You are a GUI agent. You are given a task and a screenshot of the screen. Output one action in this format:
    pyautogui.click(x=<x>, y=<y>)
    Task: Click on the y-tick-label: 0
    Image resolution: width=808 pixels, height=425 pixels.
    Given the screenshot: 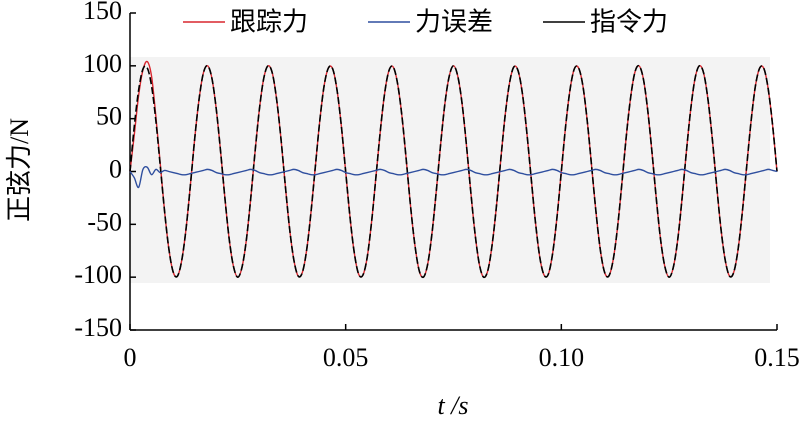 What is the action you would take?
    pyautogui.click(x=115, y=168)
    